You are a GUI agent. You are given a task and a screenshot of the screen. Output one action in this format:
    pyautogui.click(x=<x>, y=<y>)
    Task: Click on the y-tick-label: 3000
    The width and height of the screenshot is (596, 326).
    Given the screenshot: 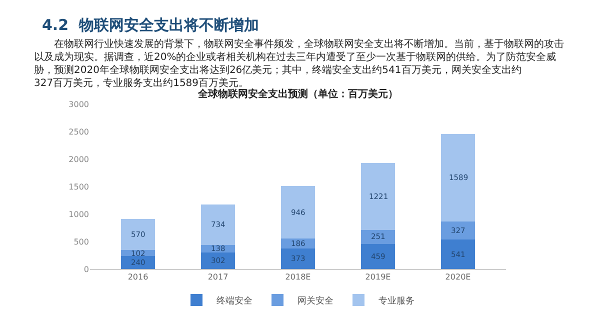 What is the action you would take?
    pyautogui.click(x=78, y=104)
    